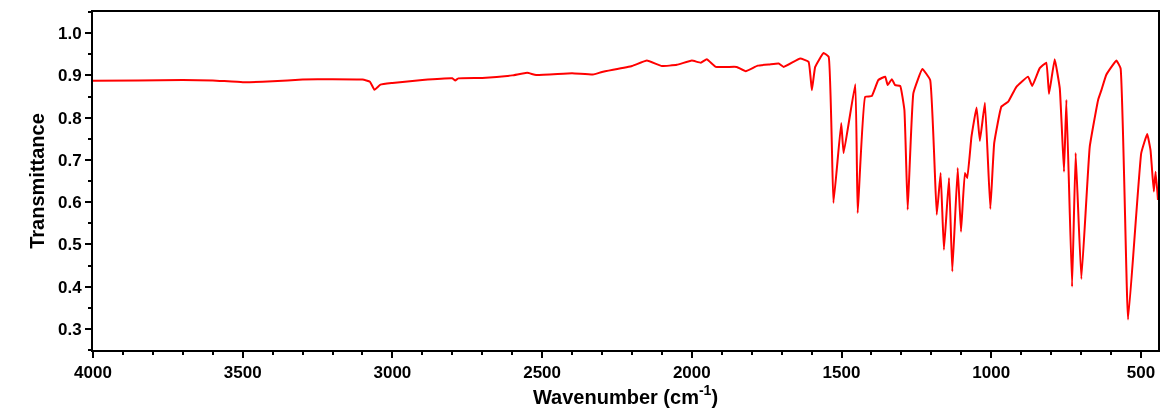  I want to click on y-tick-label: 0.4, so click(70, 287).